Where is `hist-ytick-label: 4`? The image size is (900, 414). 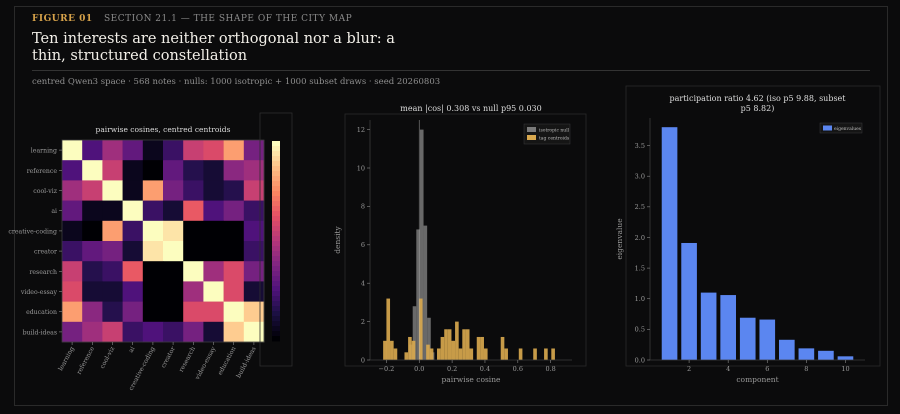
hist-ytick-label: 4 is located at coordinates (363, 284).